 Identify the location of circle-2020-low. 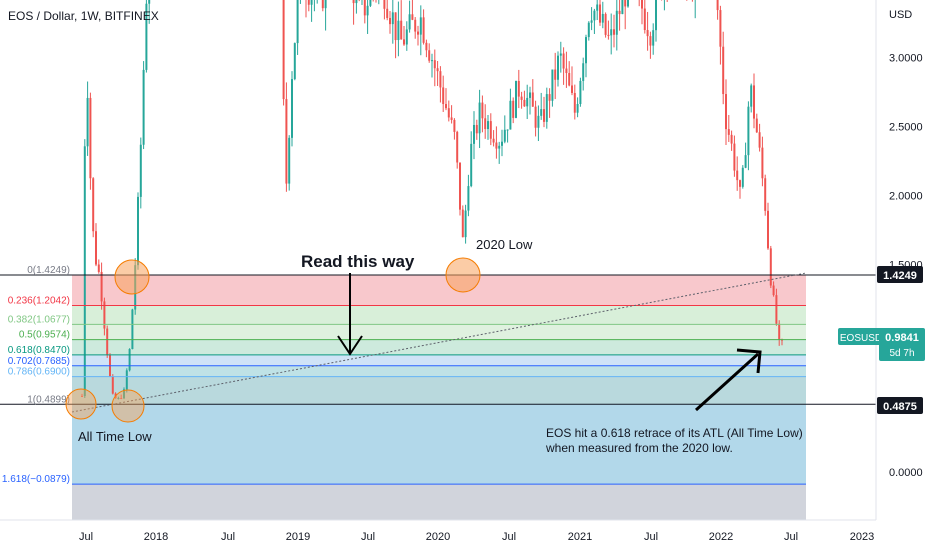
(463, 275).